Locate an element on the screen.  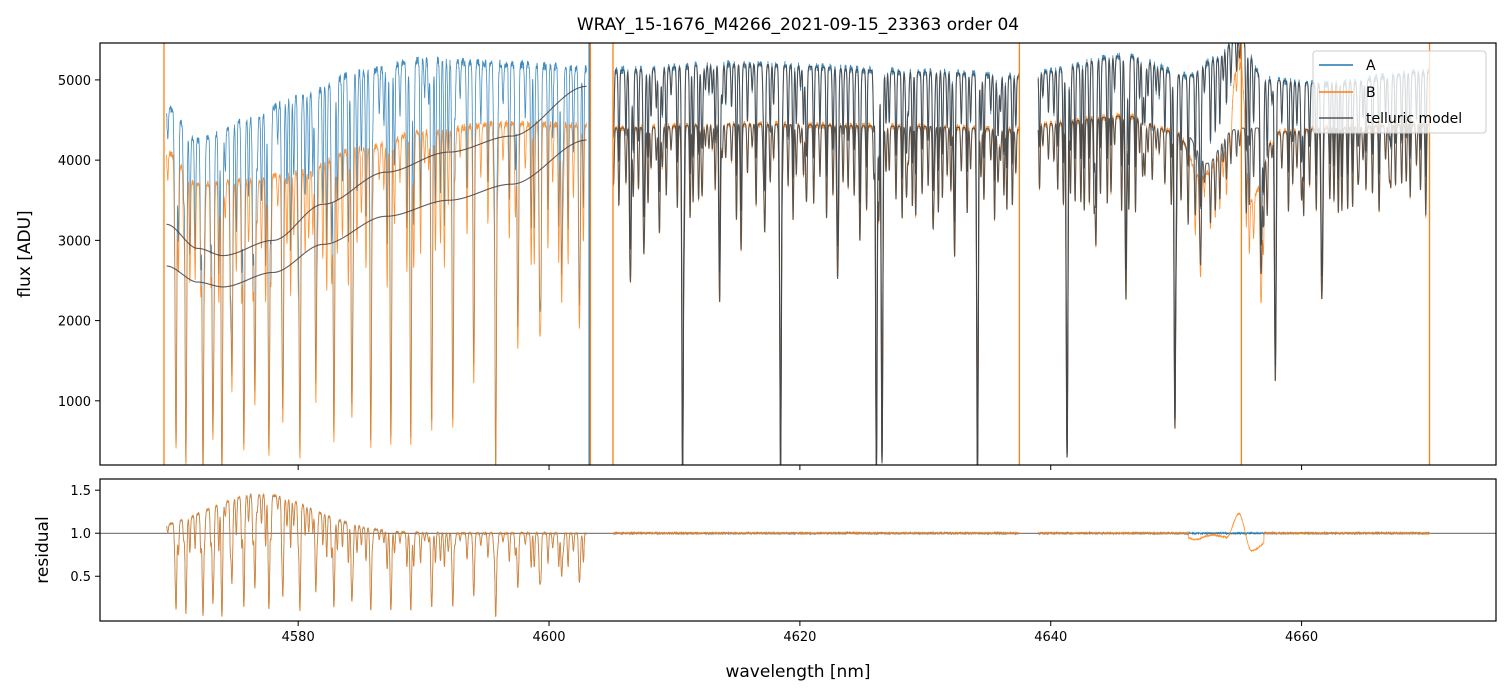
x-axis-label: wavelength [nm] is located at coordinates (797, 672).